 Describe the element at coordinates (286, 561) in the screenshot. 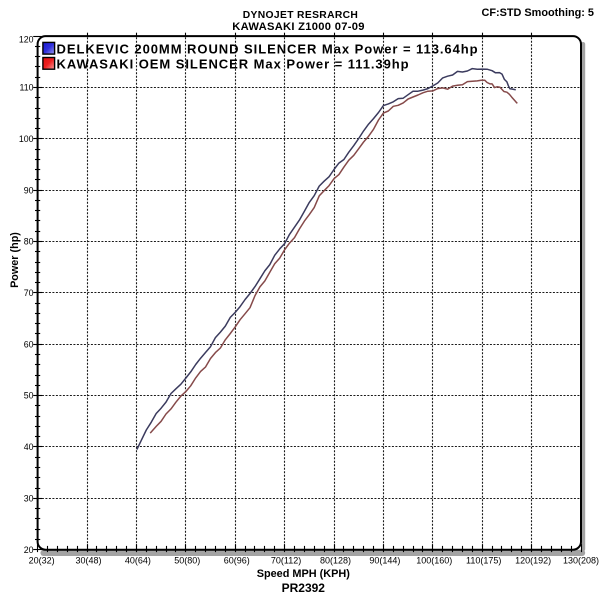

I see `svg-text: 70(112)` at that location.